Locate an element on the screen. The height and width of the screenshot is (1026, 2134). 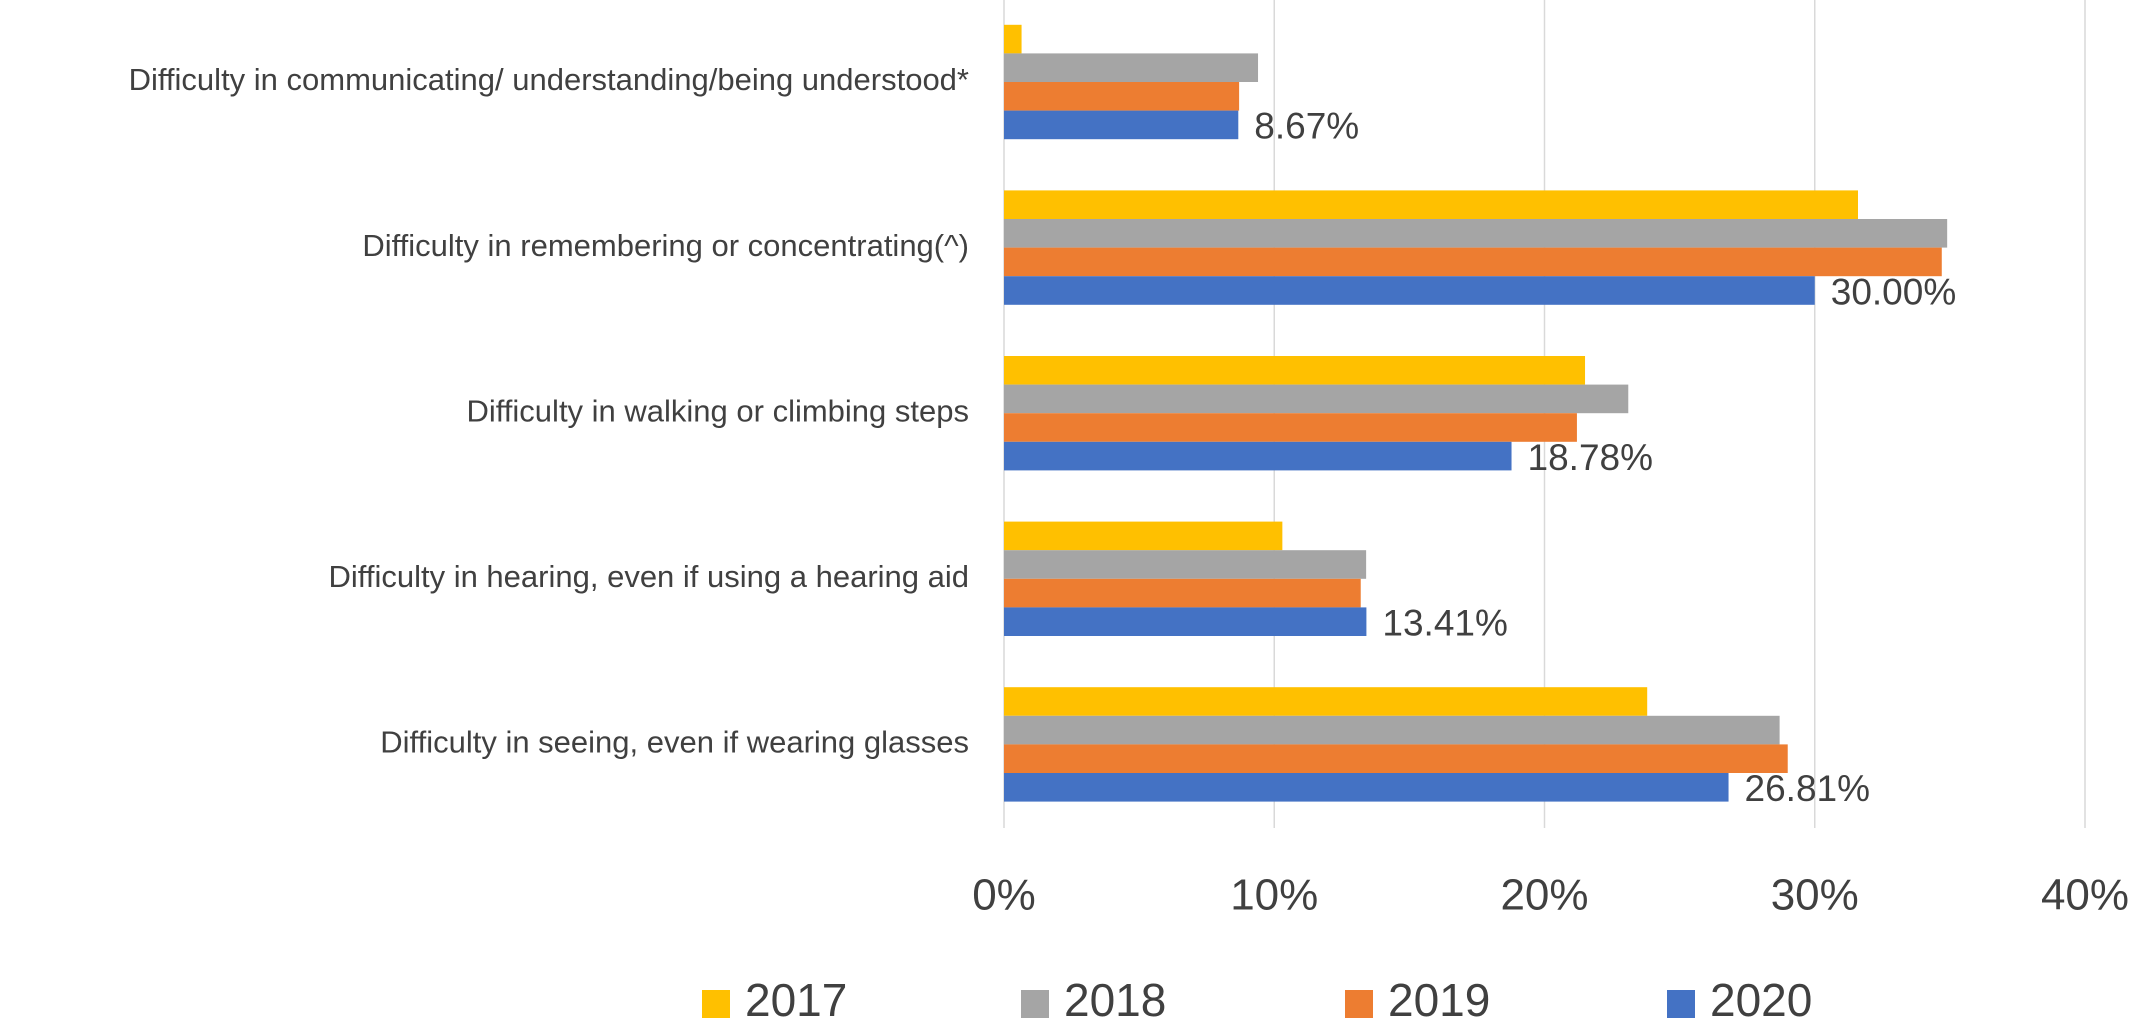
legend-label: 2018 is located at coordinates (1115, 1000).